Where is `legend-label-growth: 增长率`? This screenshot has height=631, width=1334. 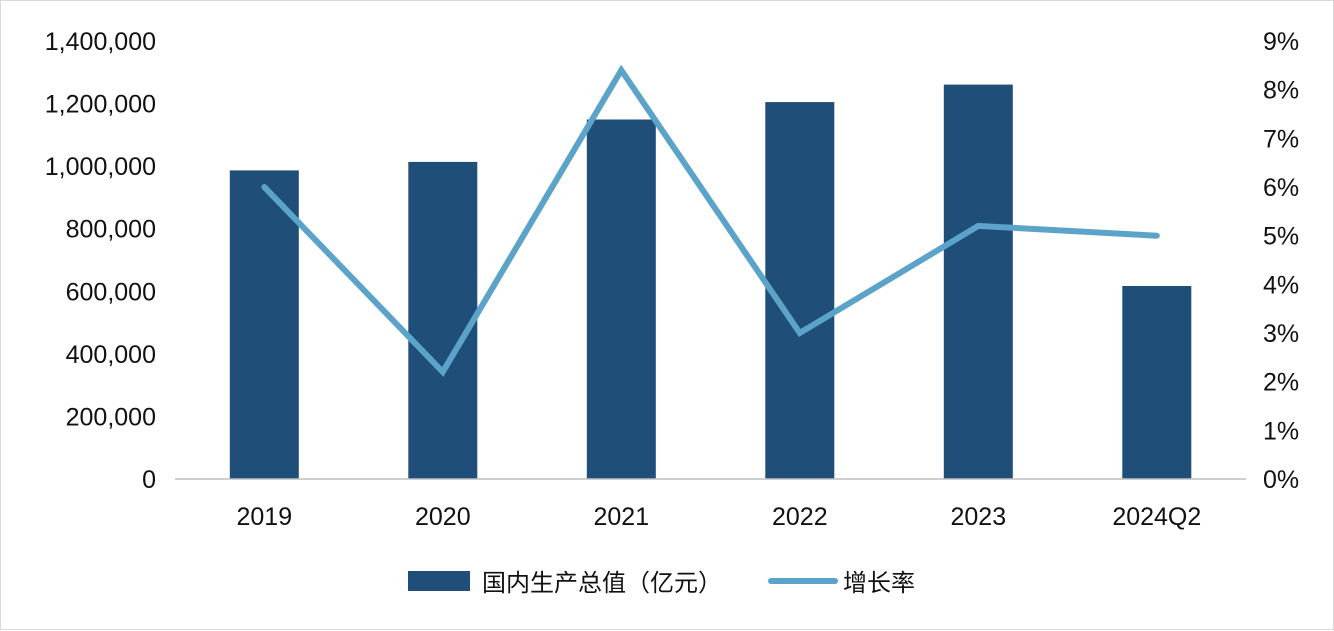
legend-label-growth: 增长率 is located at coordinates (879, 583).